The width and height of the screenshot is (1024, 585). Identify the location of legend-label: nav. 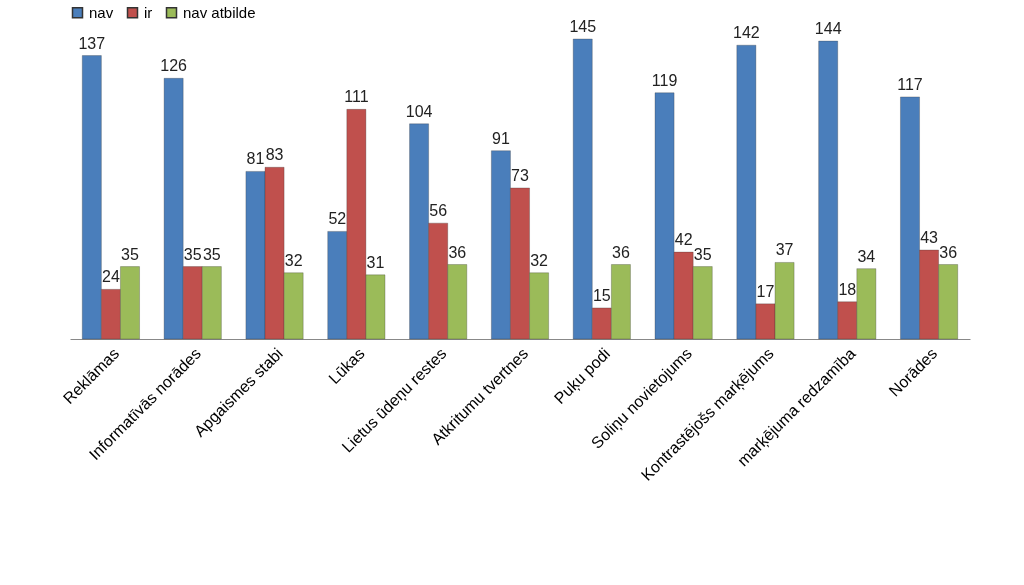
(101, 12).